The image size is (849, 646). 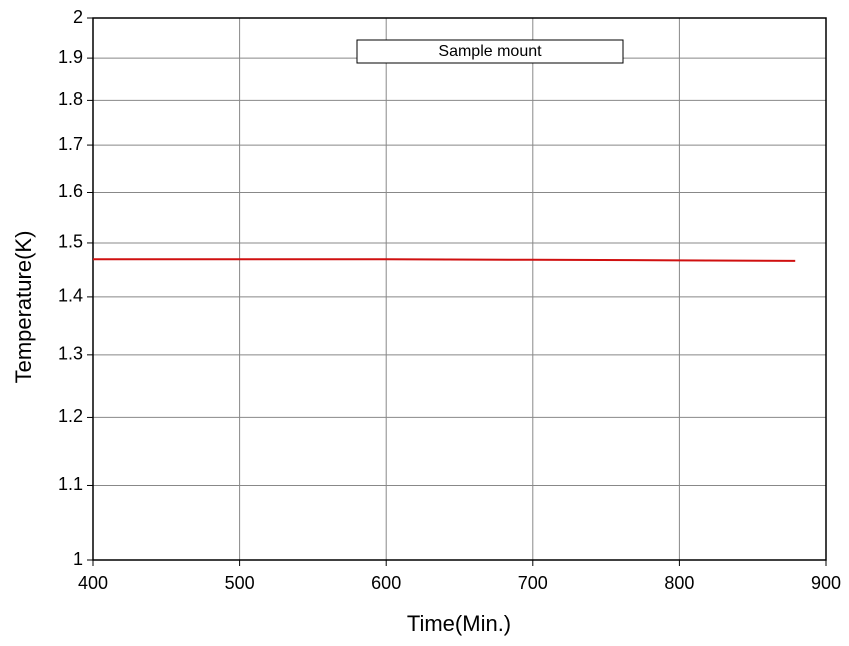 What do you see at coordinates (826, 583) in the screenshot?
I see `x-tick-label: 900` at bounding box center [826, 583].